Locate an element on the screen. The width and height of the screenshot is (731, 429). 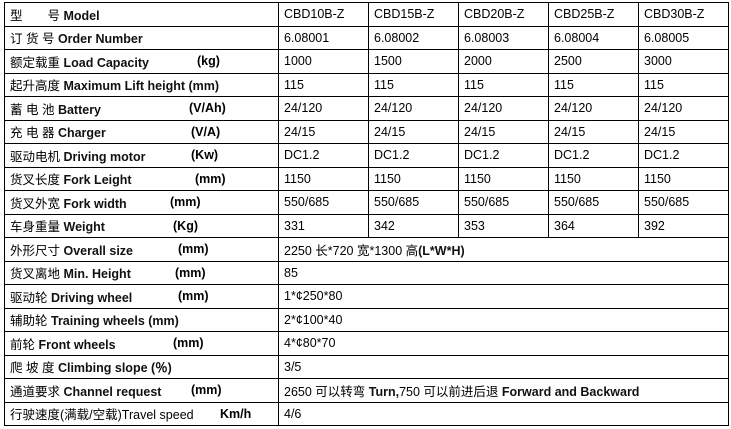
table-row: 车身重量 Weight (Kg) 331 342 353 364 392 is located at coordinates (366, 225).